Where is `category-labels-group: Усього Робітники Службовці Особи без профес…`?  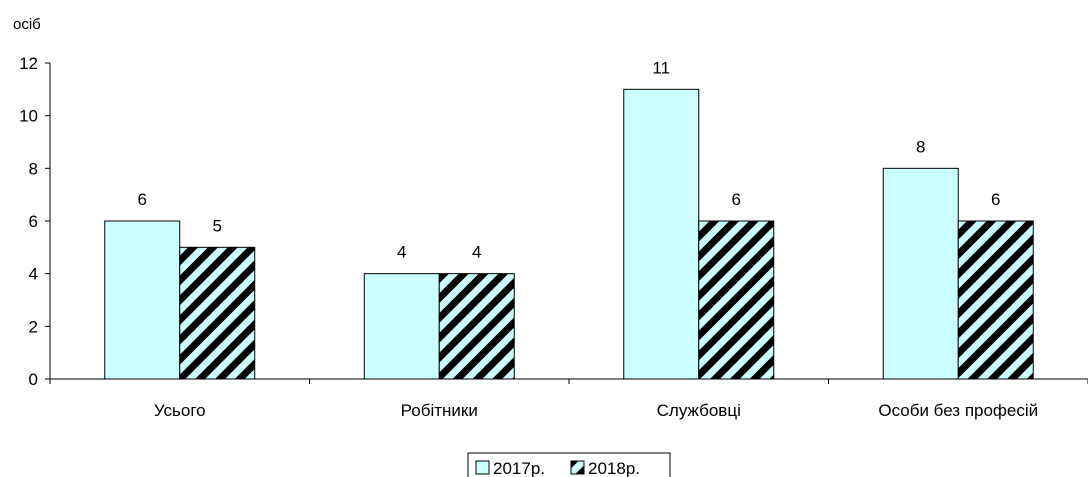
category-labels-group: Усього Робітники Службовці Особи без профес… is located at coordinates (596, 410).